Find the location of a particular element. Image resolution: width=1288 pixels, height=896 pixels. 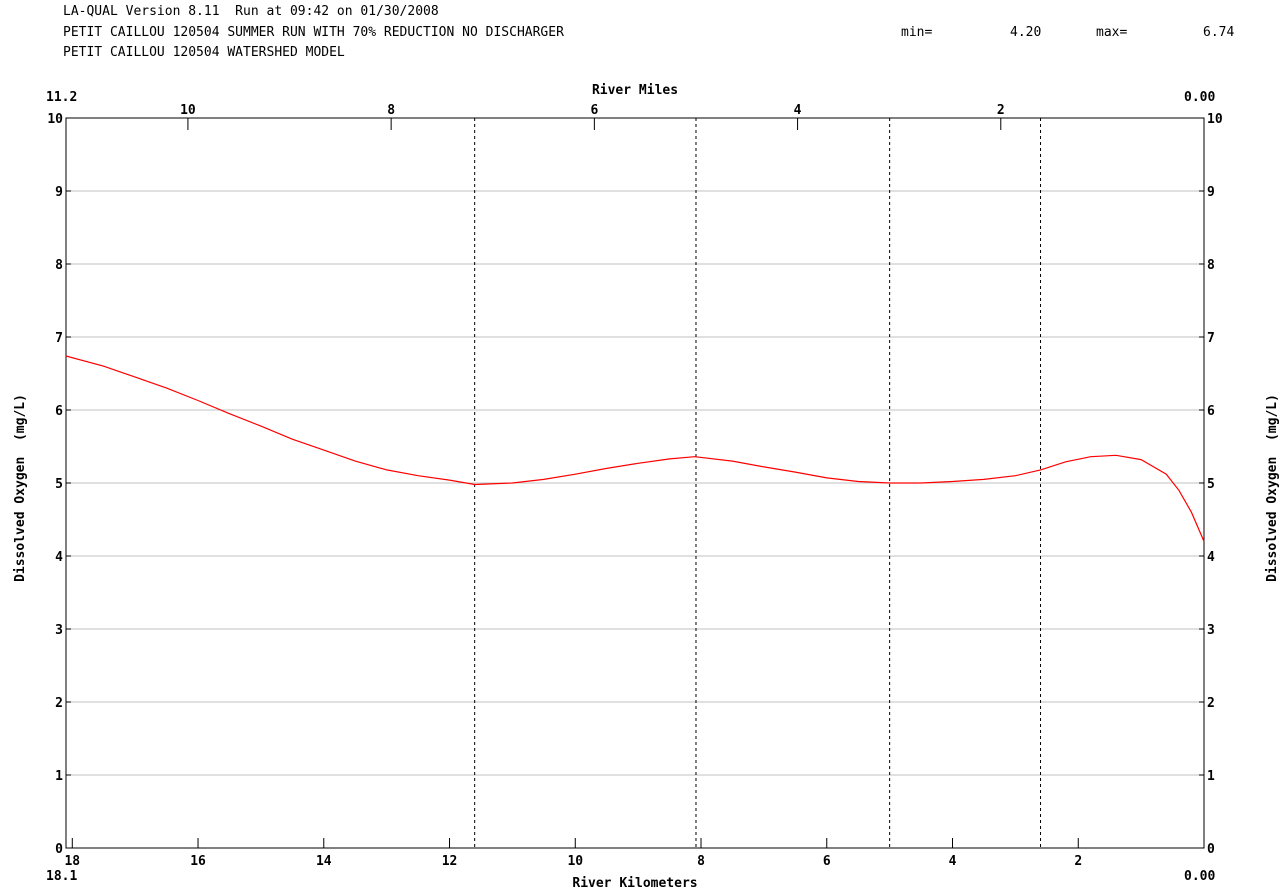

x-tick-label-bottom: 18 is located at coordinates (72, 861).